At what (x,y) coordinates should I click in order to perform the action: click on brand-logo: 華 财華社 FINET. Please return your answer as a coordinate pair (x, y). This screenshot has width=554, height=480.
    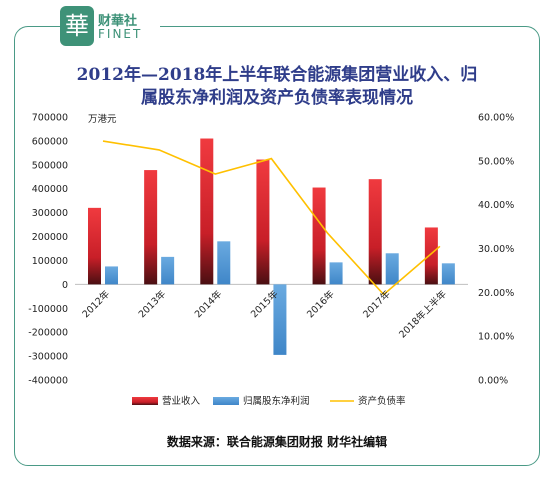
    Looking at the image, I should click on (110, 27).